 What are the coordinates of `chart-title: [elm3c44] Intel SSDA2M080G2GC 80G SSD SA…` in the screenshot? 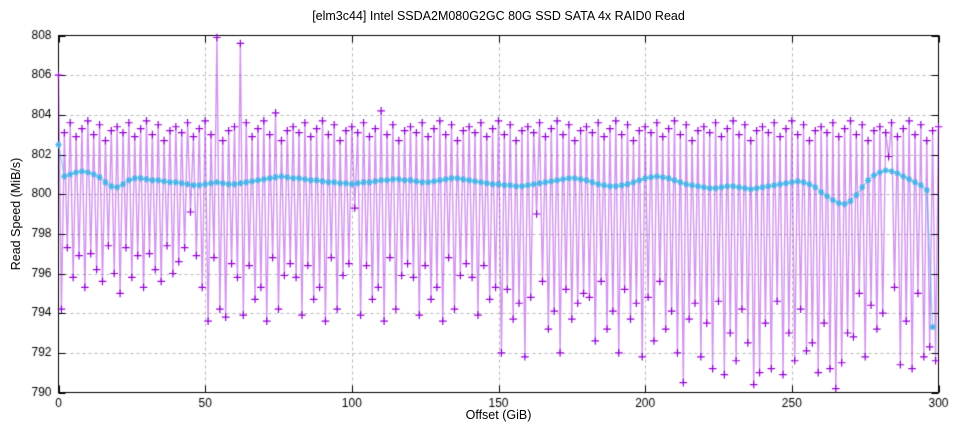 It's located at (498, 16).